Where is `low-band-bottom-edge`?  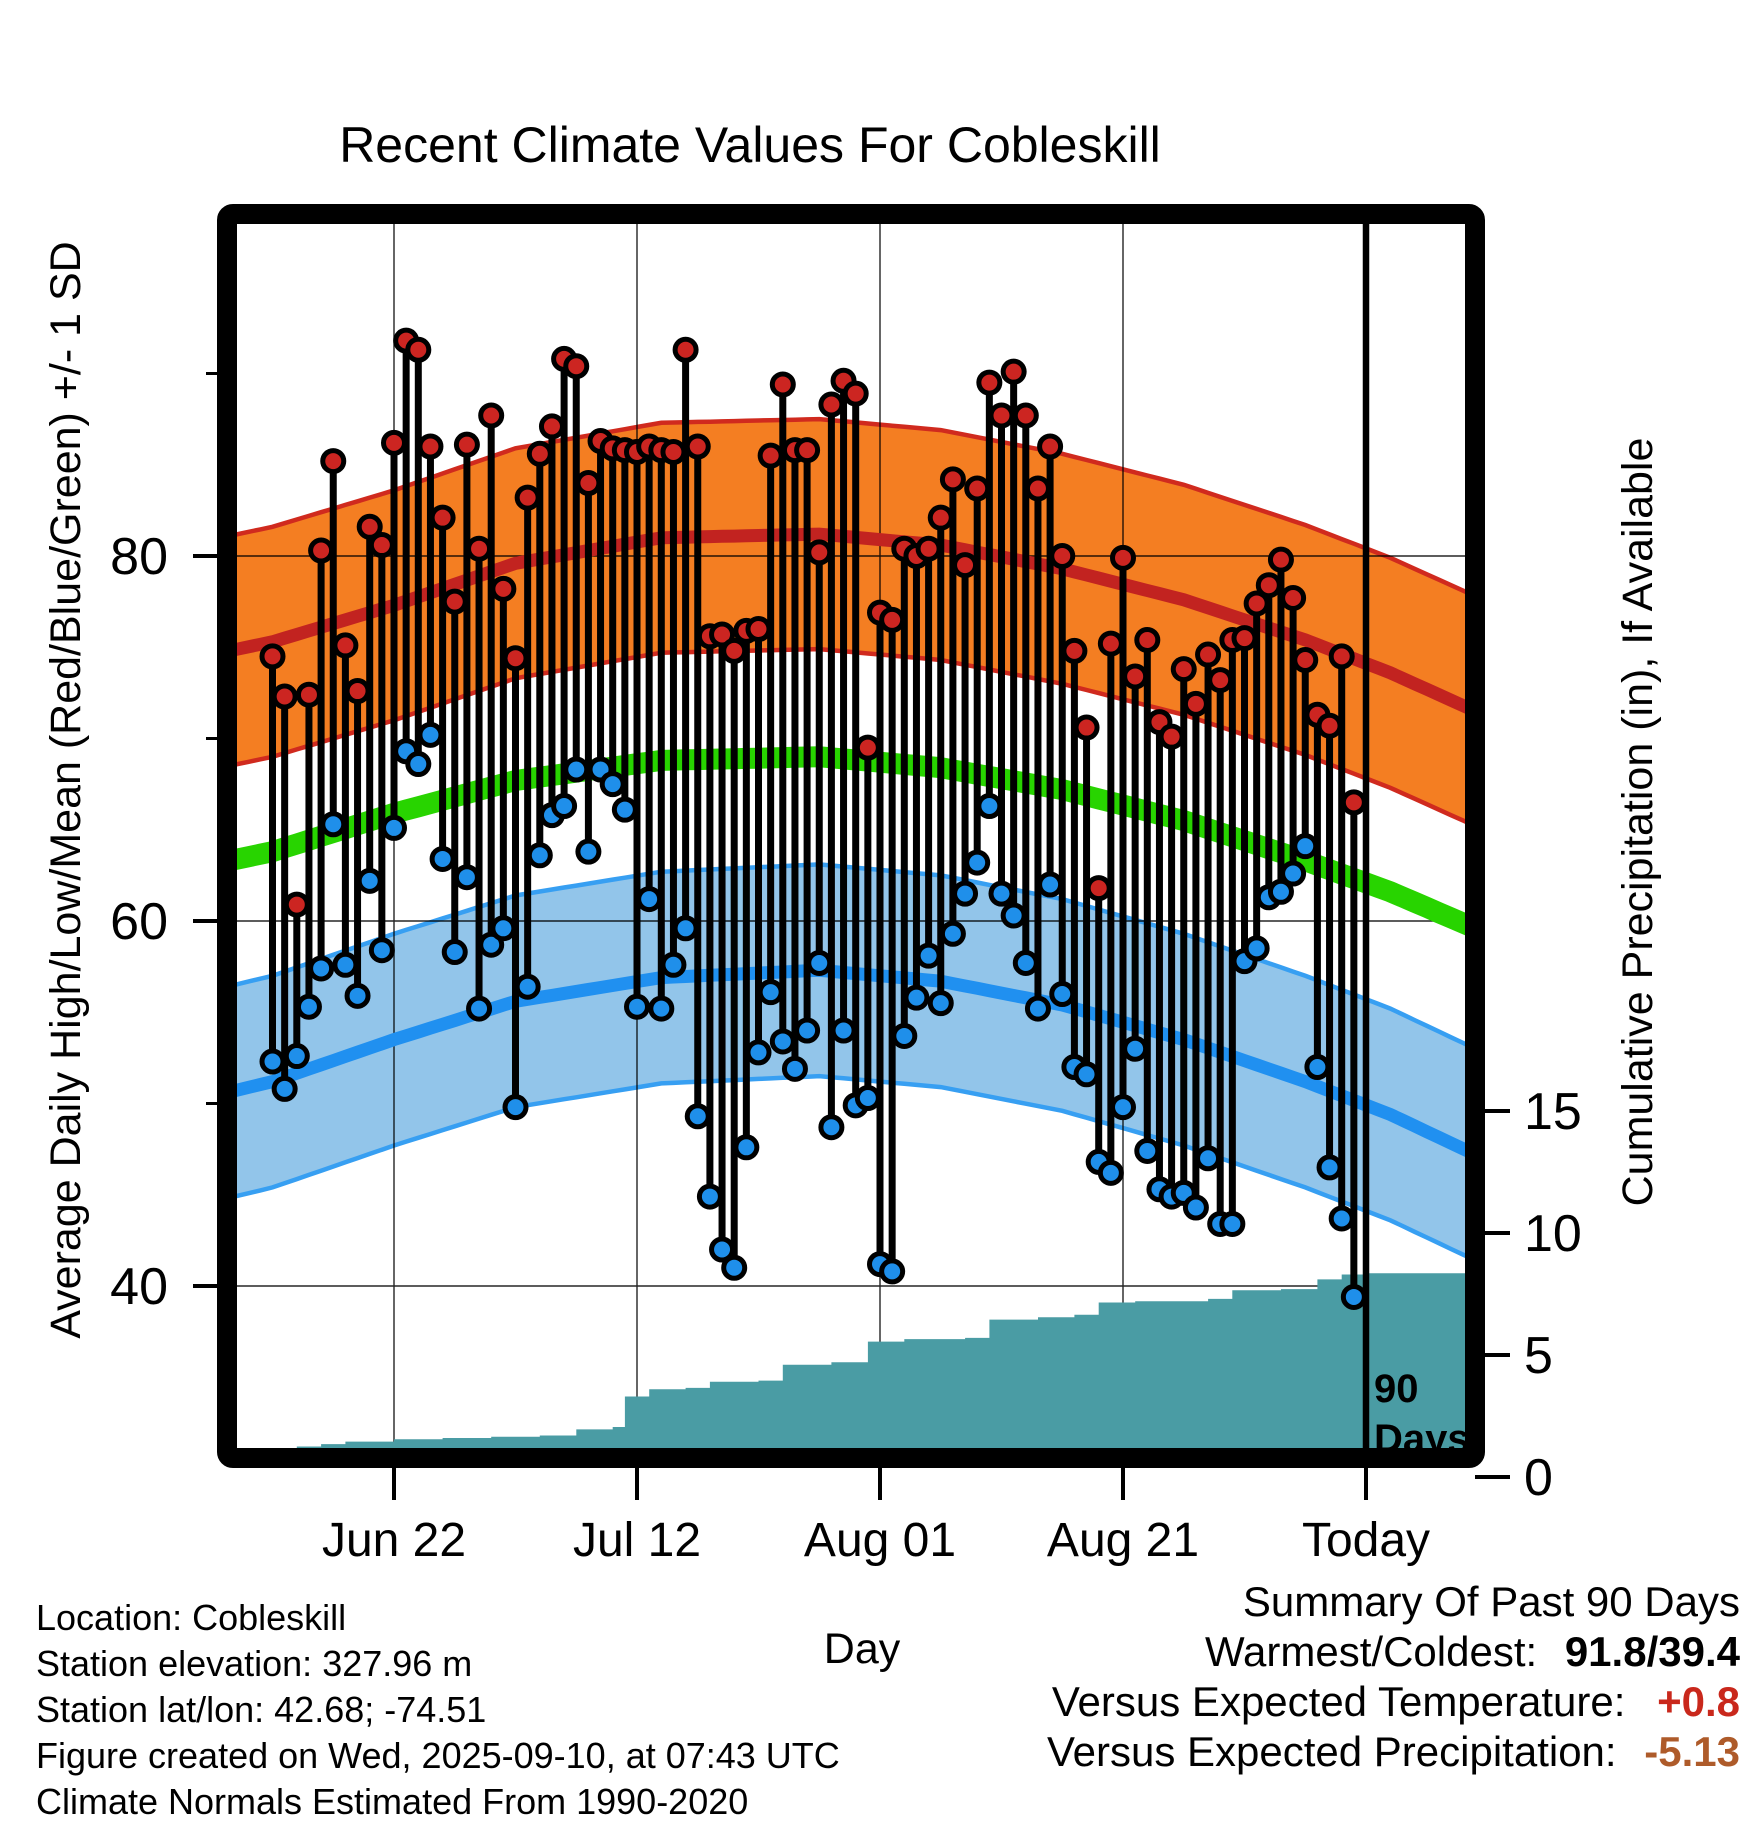
low-band-bottom-edge is located at coordinates (851, 1166).